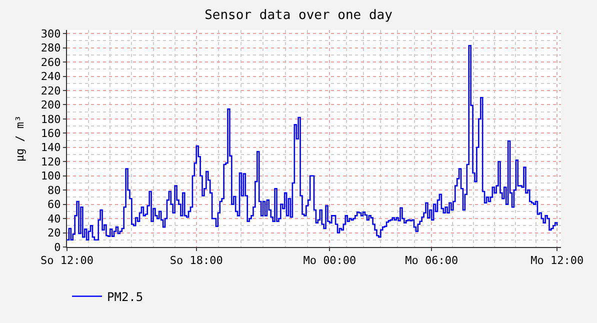 Image resolution: width=597 pixels, height=323 pixels. What do you see at coordinates (50, 48) in the screenshot?
I see `y-tick-label: 280` at bounding box center [50, 48].